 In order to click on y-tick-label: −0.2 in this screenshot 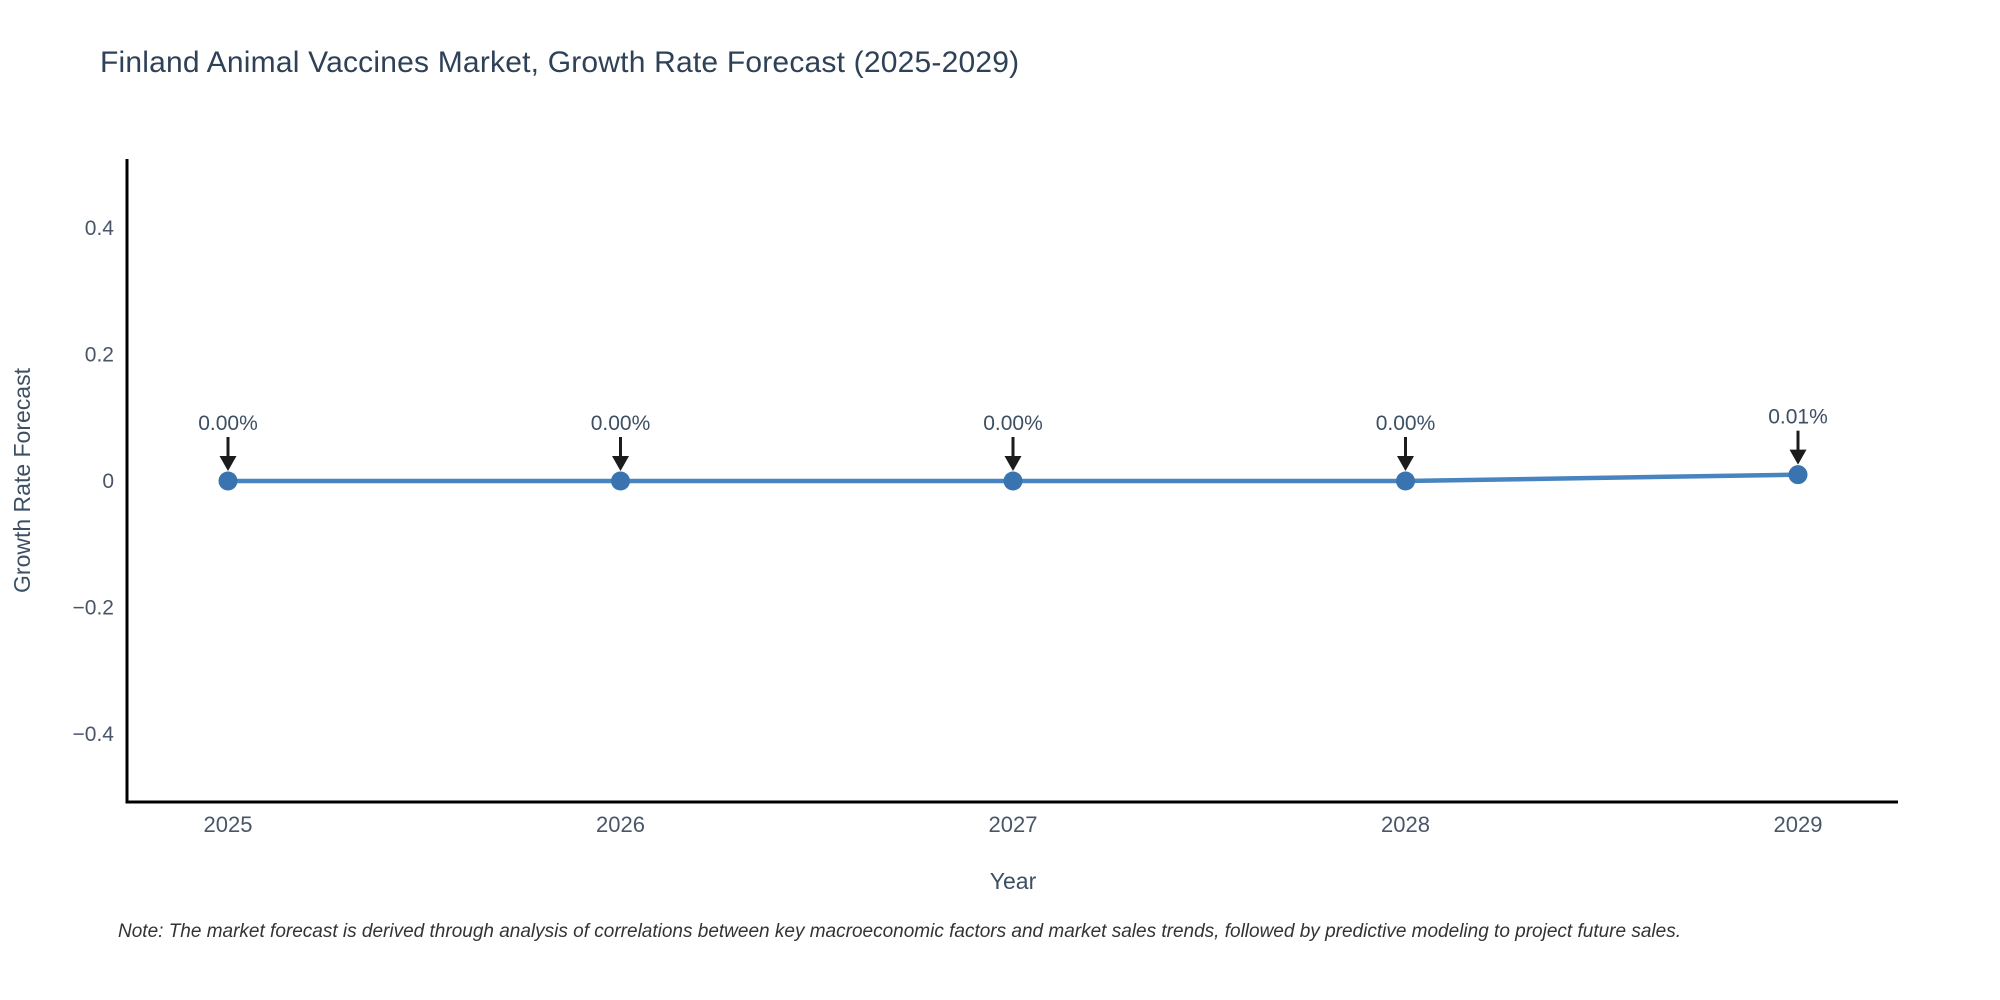, I will do `click(93, 607)`.